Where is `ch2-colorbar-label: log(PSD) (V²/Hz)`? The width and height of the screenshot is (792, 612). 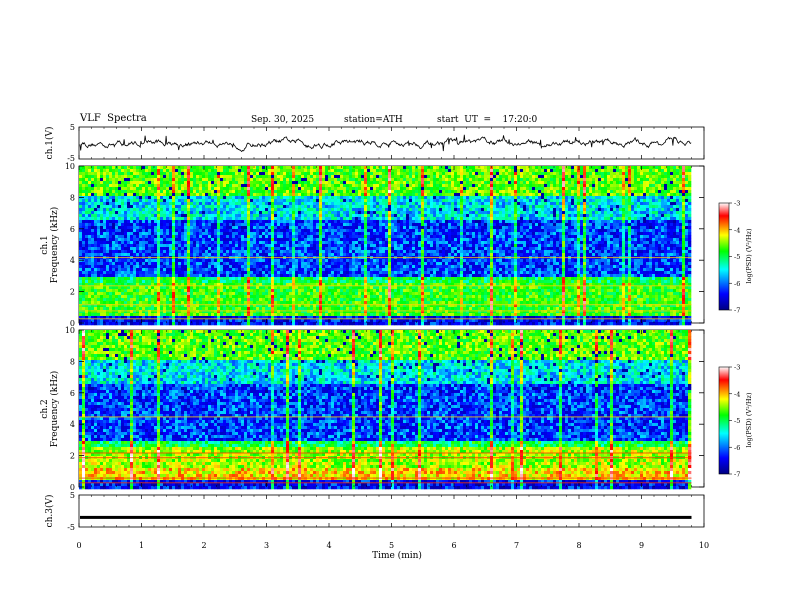 ch2-colorbar-label: log(PSD) (V²/Hz) is located at coordinates (749, 419).